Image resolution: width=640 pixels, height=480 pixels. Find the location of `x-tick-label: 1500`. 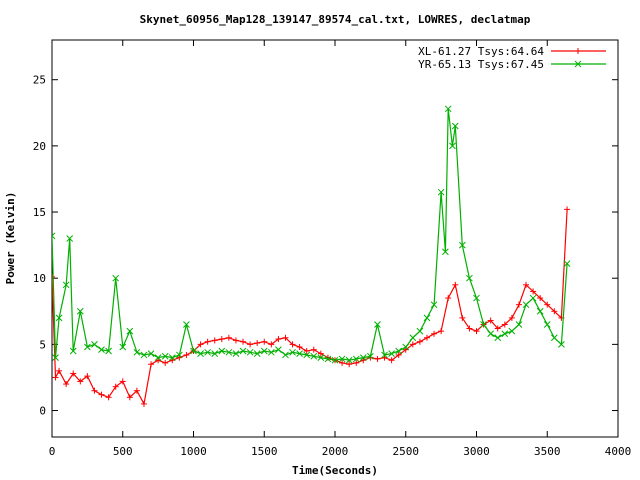

x-tick-label: 1500 is located at coordinates (264, 451).